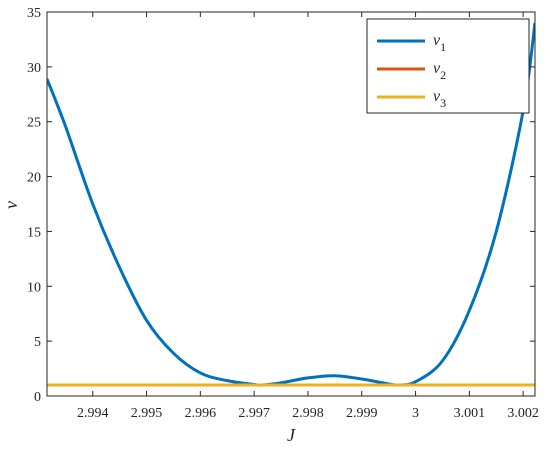 This screenshot has width=550, height=451. Describe the element at coordinates (439, 43) in the screenshot. I see `legend-label-nu1: ν1` at that location.